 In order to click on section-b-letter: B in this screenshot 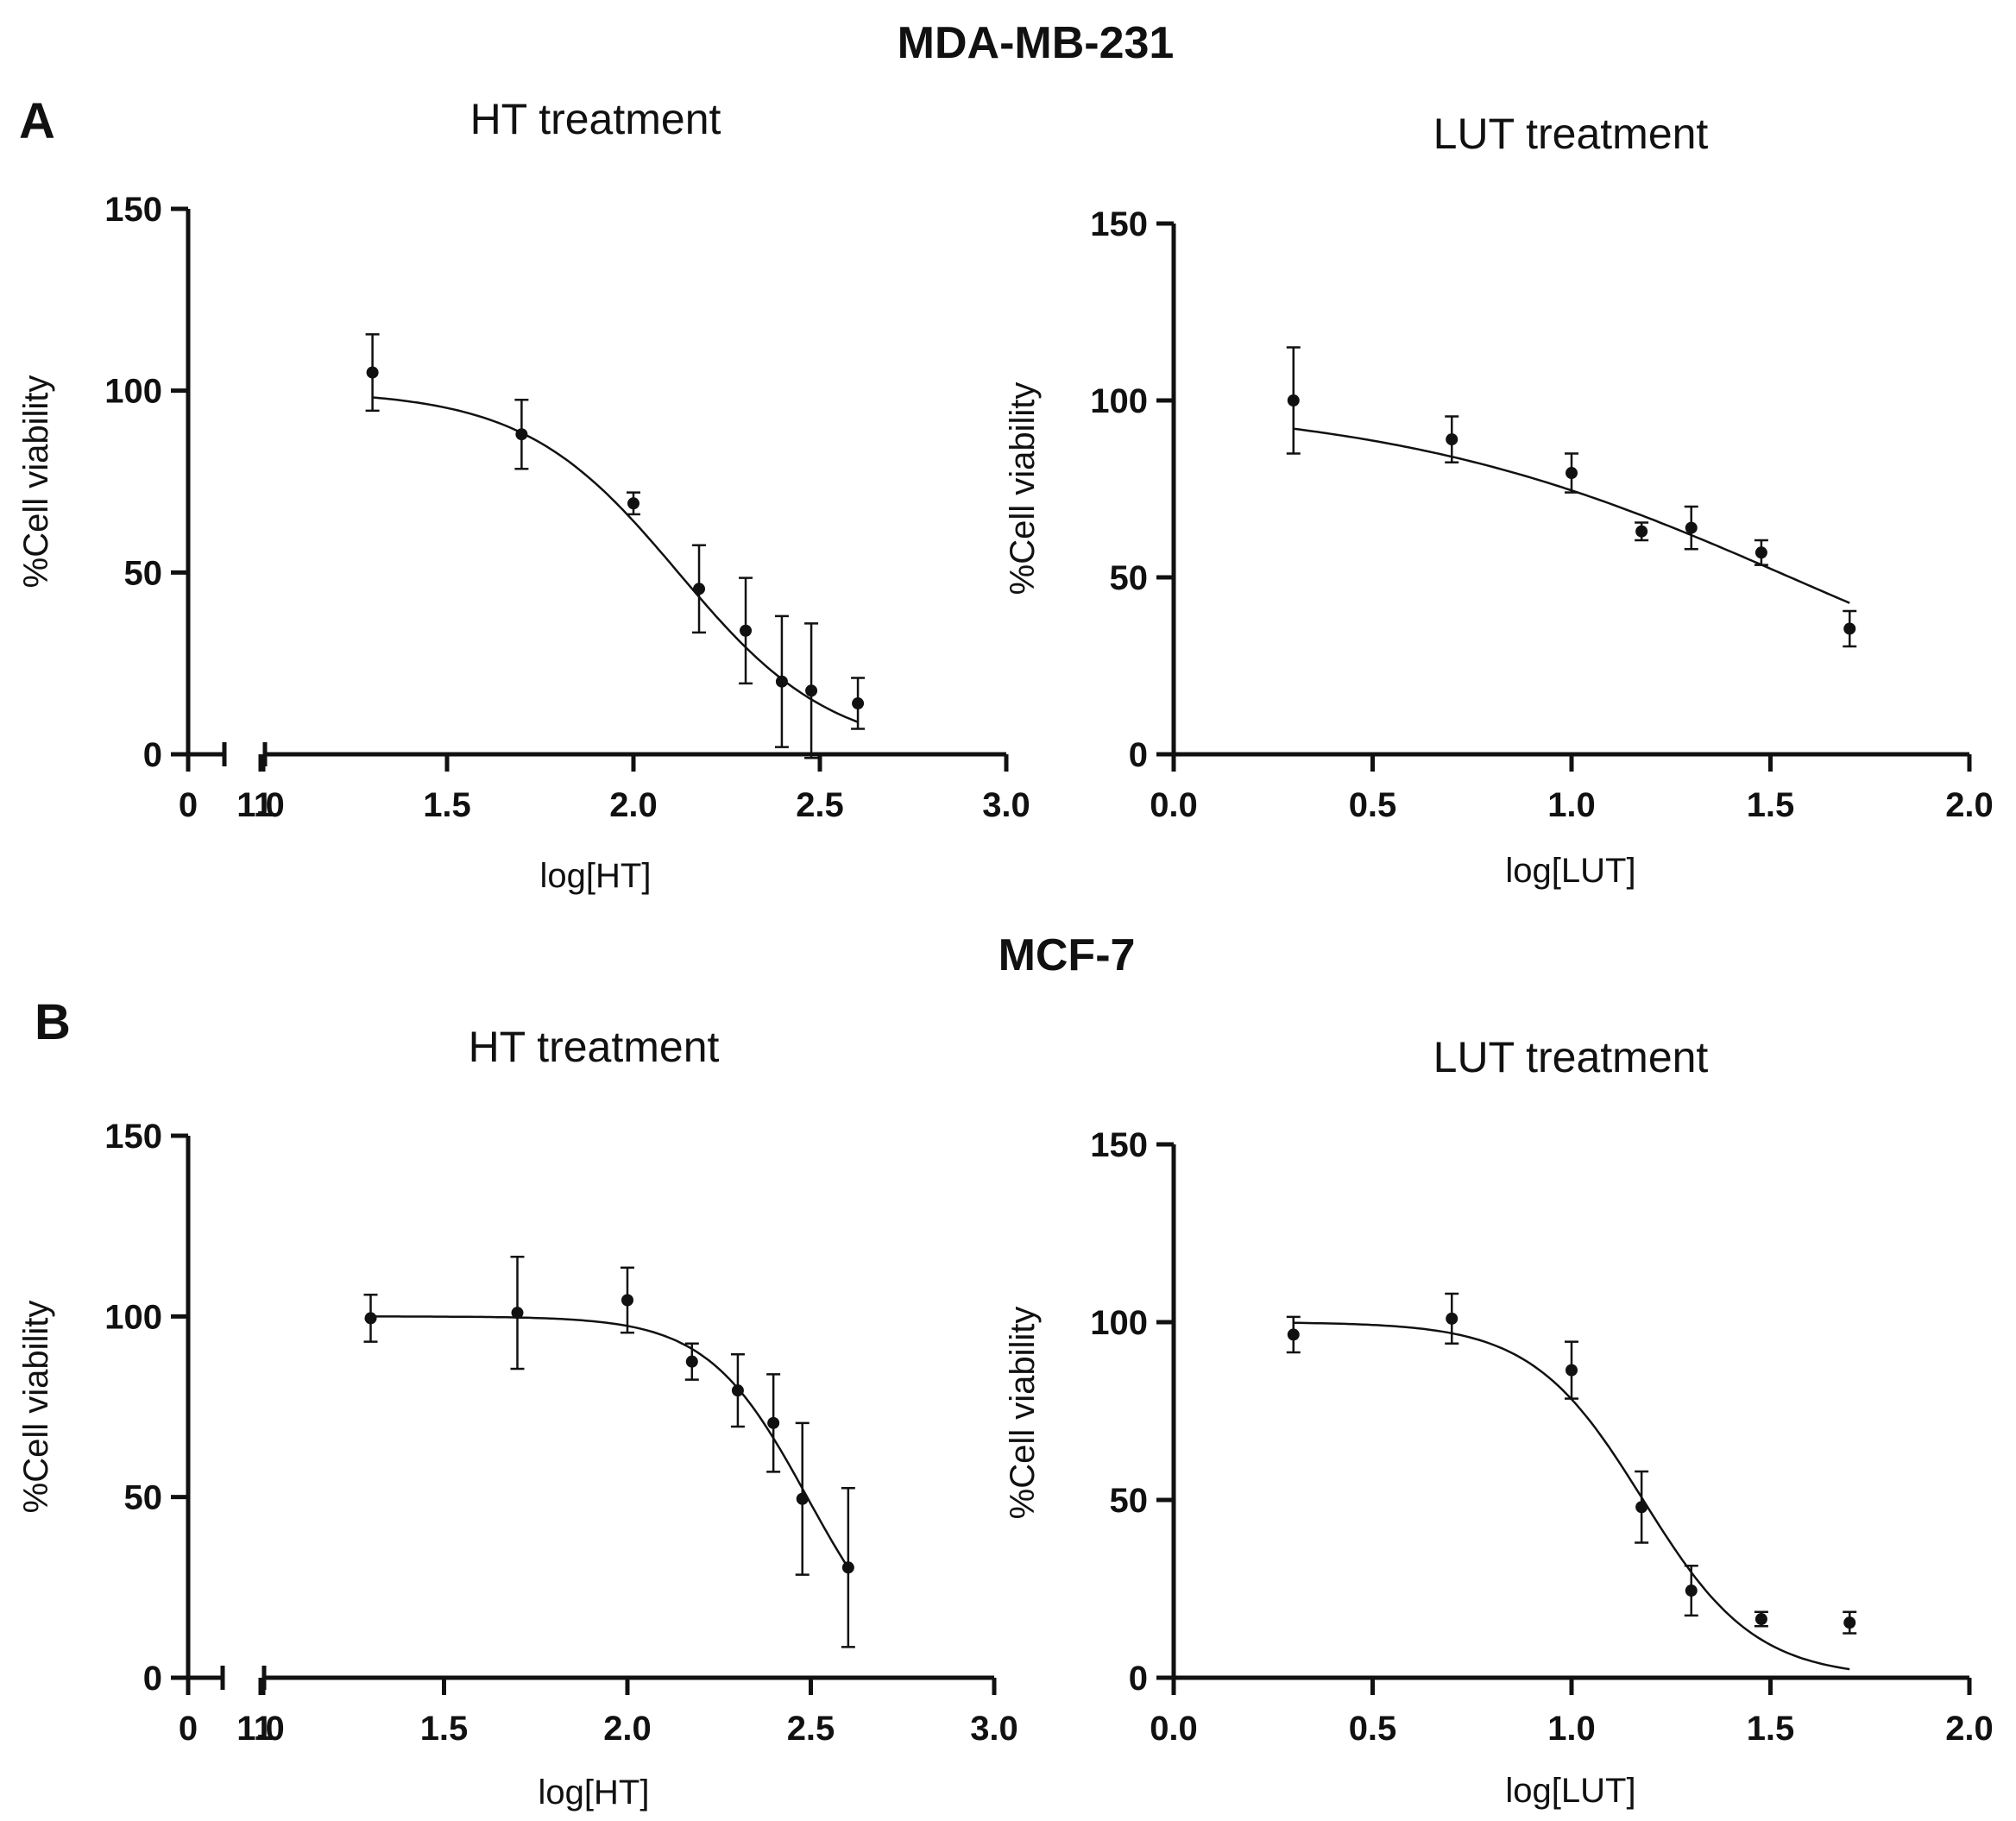, I will do `click(53, 1022)`.